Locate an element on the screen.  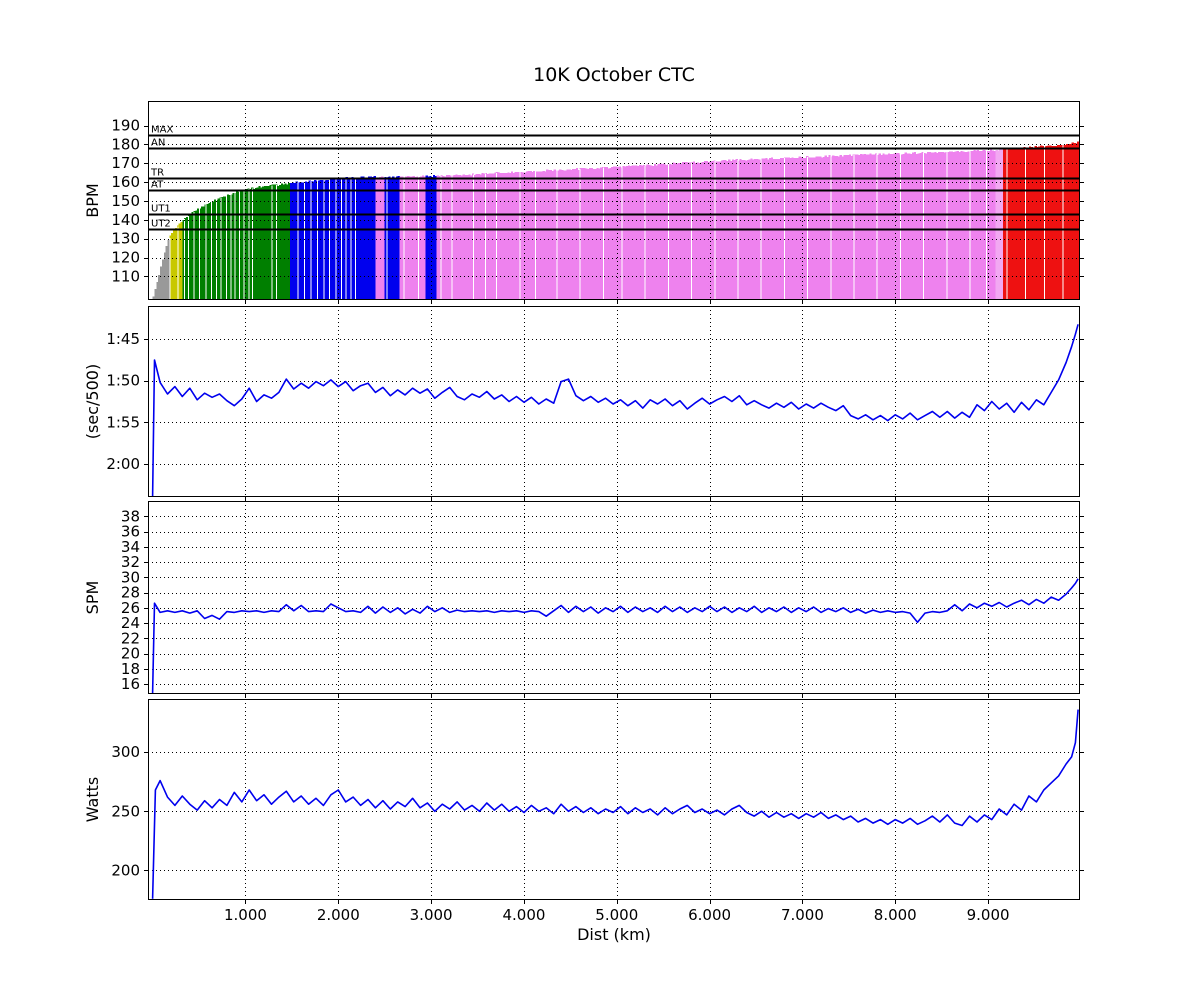
x-tick-label: 7.000 is located at coordinates (802, 915).